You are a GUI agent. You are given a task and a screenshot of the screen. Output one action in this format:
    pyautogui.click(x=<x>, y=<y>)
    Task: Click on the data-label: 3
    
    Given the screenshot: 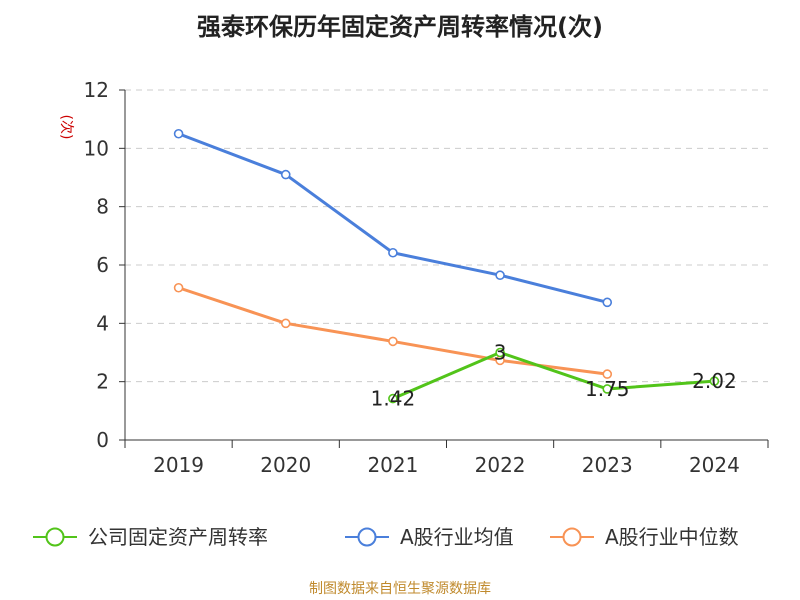 What is the action you would take?
    pyautogui.click(x=500, y=353)
    